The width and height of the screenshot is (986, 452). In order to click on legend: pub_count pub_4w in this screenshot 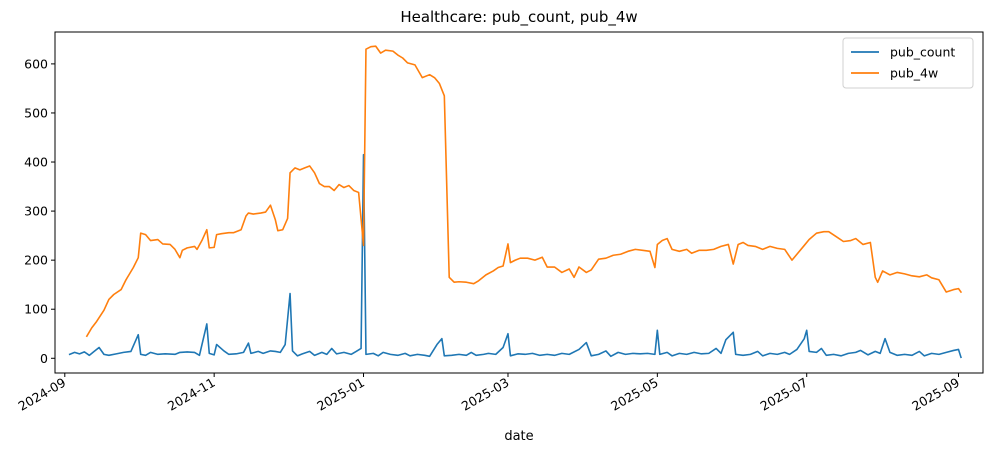, I will do `click(908, 63)`.